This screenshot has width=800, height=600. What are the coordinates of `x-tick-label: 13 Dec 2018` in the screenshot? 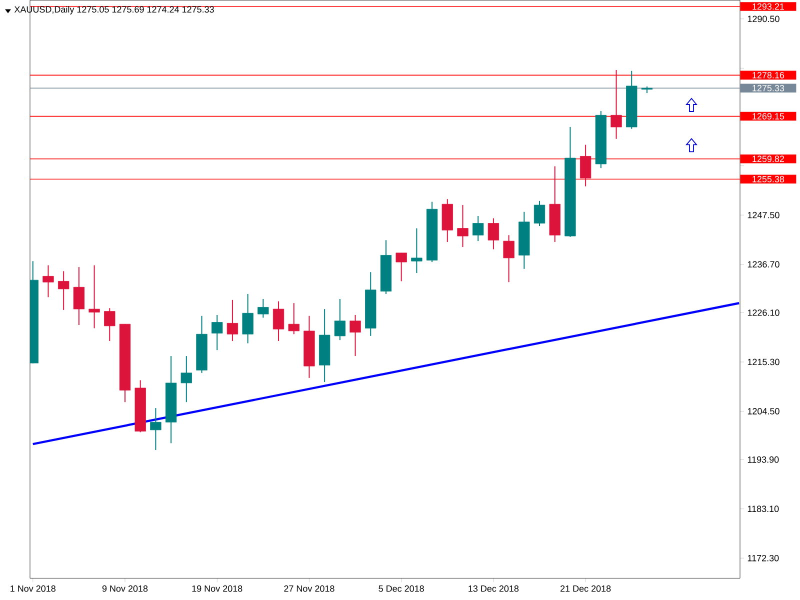 It's located at (493, 588).